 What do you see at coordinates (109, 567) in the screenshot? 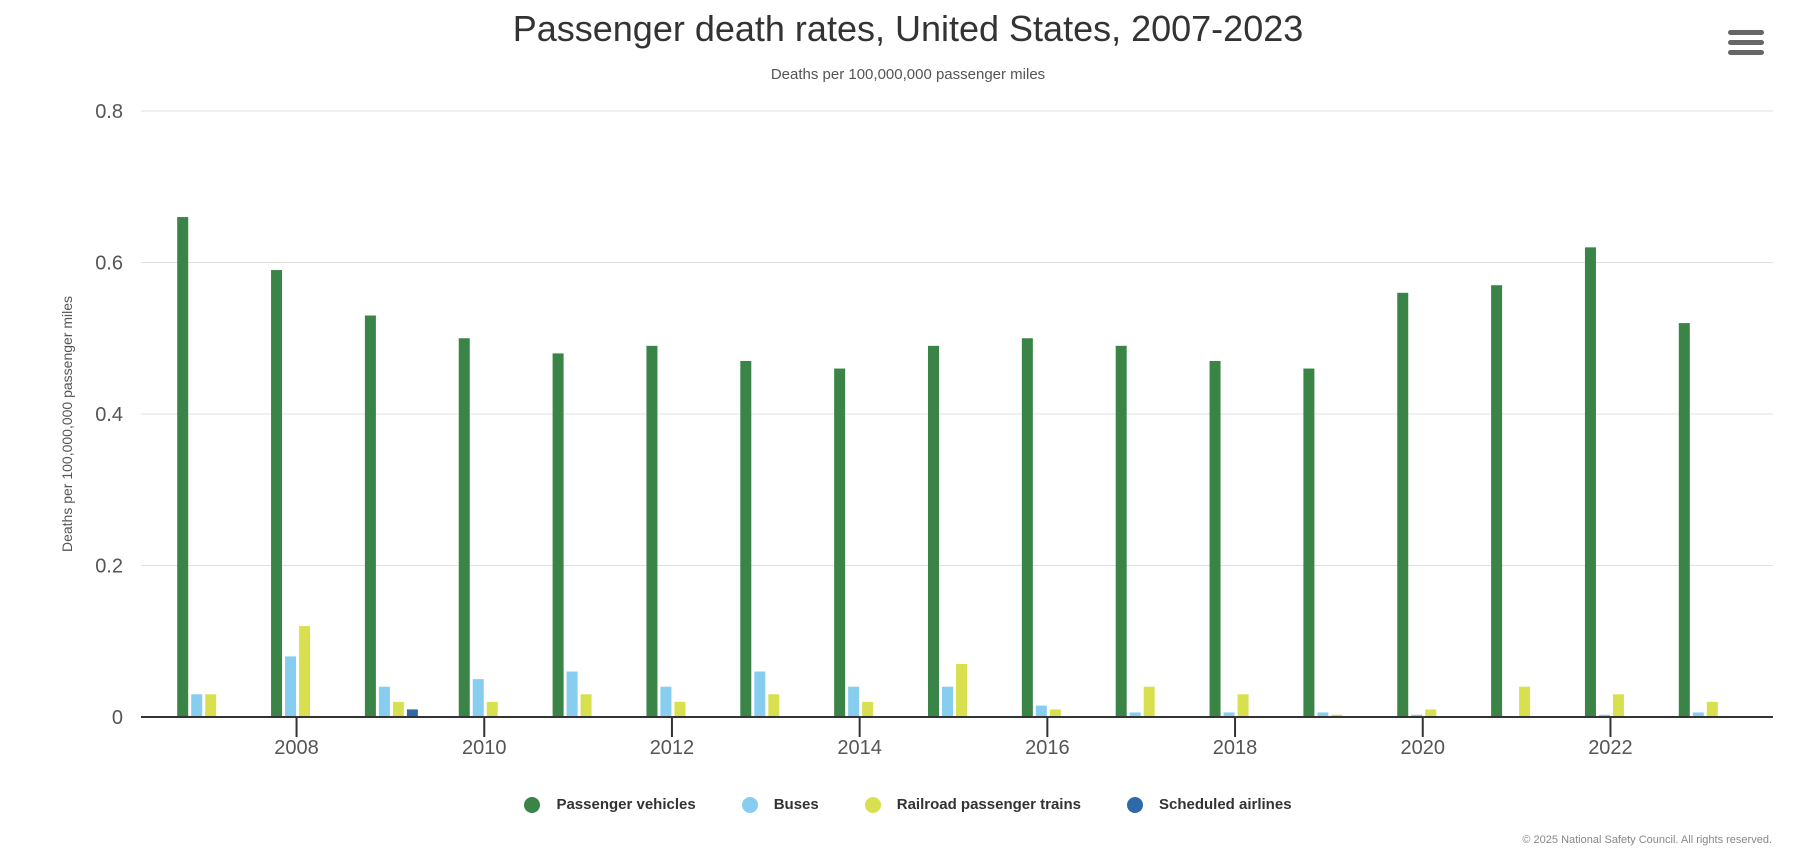
I see `y-tick-label: 0.2` at bounding box center [109, 567].